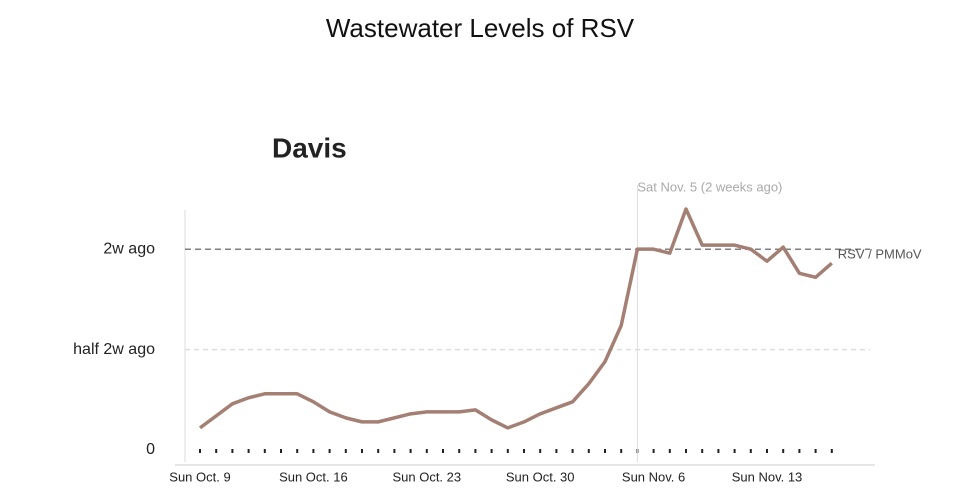 This screenshot has height=489, width=961. I want to click on chart-title: Davis, so click(309, 147).